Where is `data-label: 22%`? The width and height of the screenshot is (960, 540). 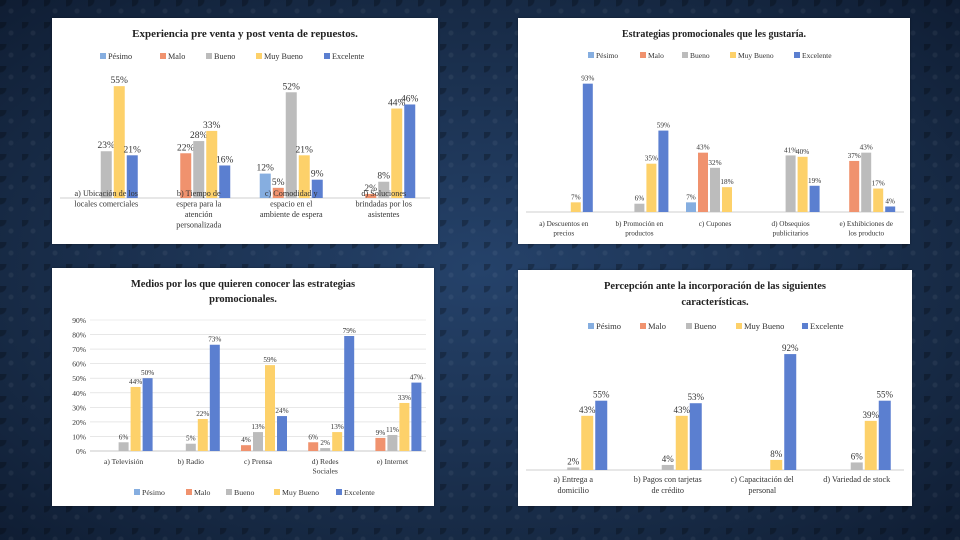
data-label: 22% is located at coordinates (186, 148).